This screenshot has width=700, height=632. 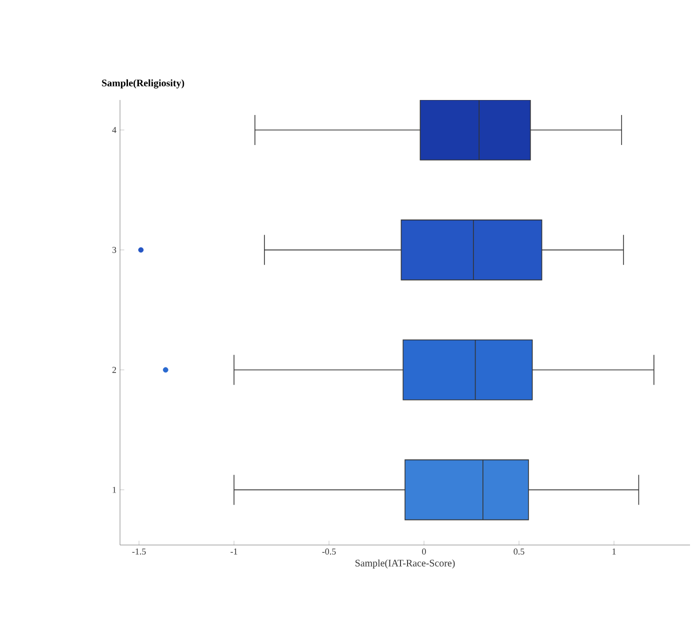 What do you see at coordinates (234, 551) in the screenshot?
I see `x-tick-label: -1` at bounding box center [234, 551].